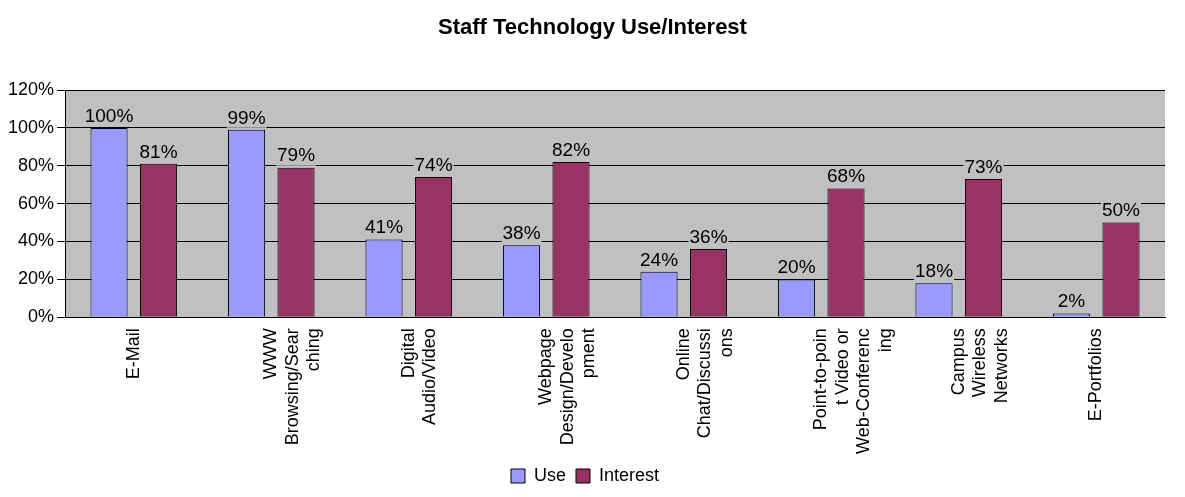  Describe the element at coordinates (796, 267) in the screenshot. I see `data-label: 20%` at that location.